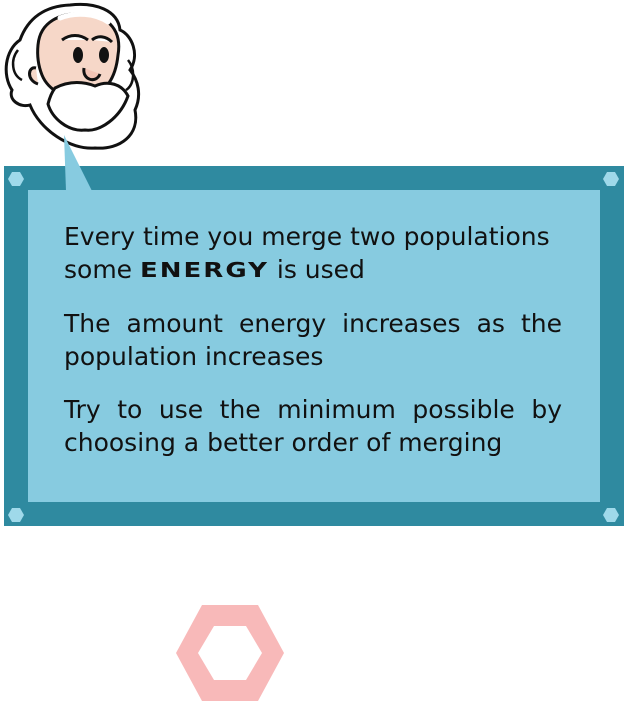 Image resolution: width=625 pixels, height=728 pixels. What do you see at coordinates (307, 236) in the screenshot?
I see `dialog-line-1: Every time you merge two populations` at bounding box center [307, 236].